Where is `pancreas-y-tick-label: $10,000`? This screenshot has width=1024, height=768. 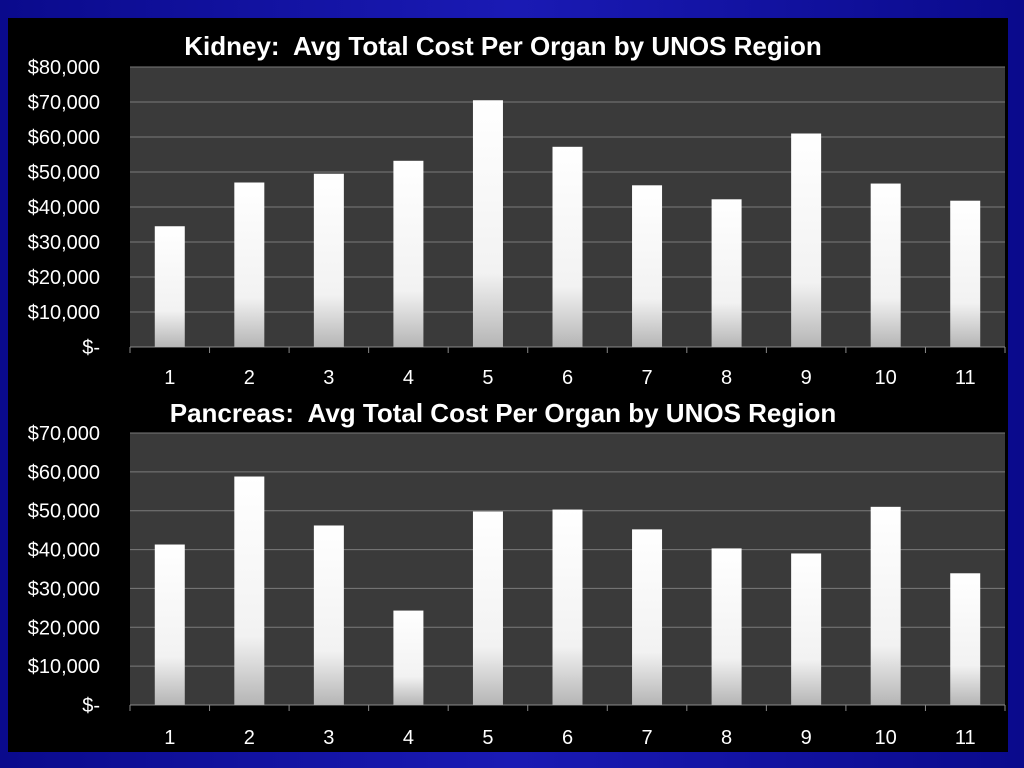 pancreas-y-tick-label: $10,000 is located at coordinates (64, 667).